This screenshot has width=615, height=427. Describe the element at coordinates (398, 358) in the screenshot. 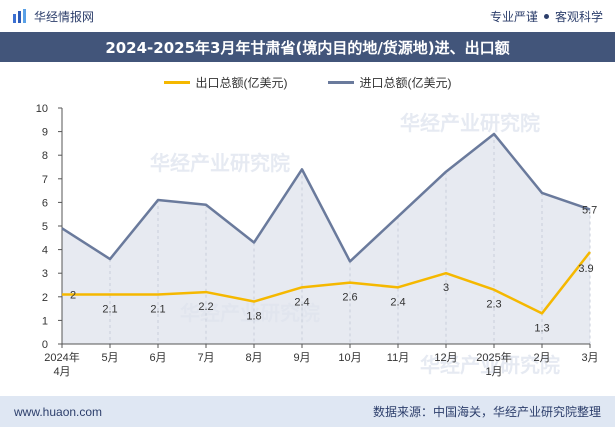

I see `x-tick-label-7: 11月` at that location.